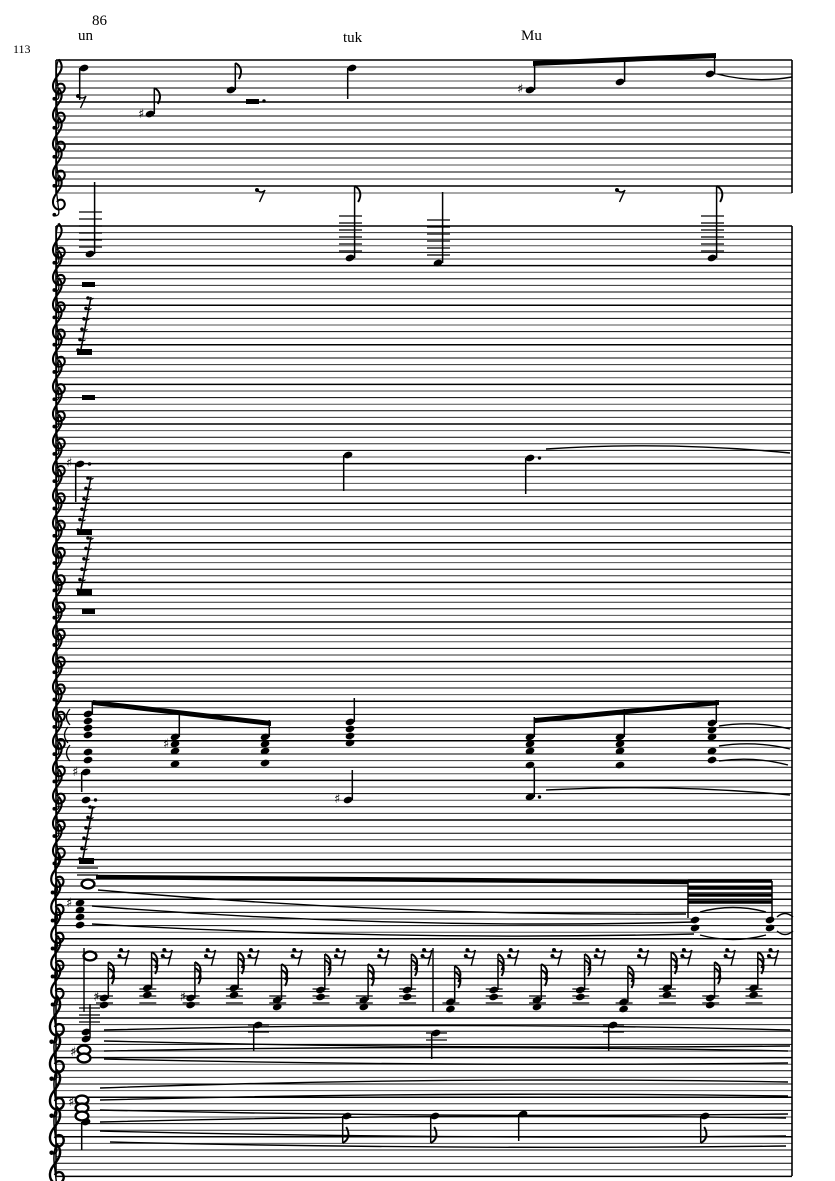 Image resolution: width=835 pixels, height=1181 pixels. What do you see at coordinates (95, 800) in the screenshot?
I see `augmentation-dot` at bounding box center [95, 800].